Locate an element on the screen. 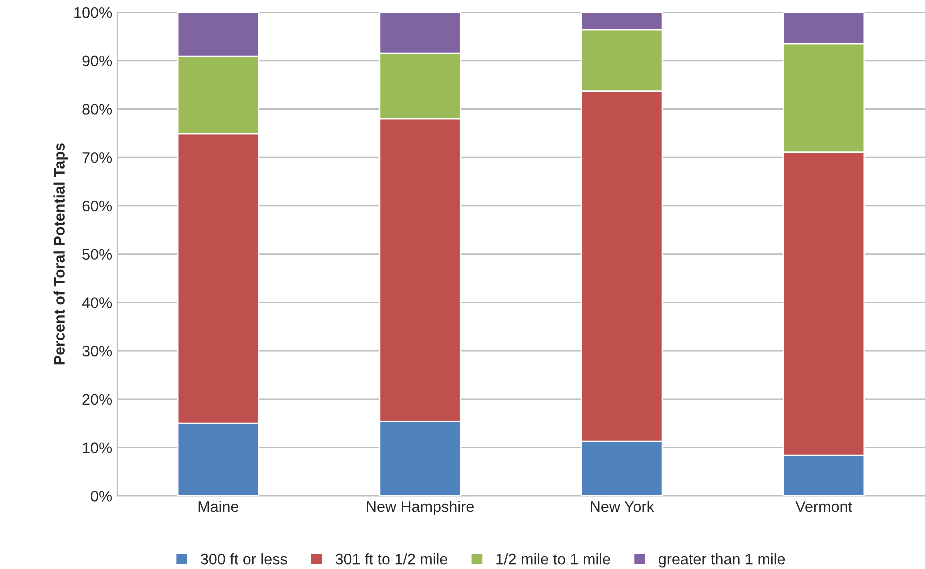 This screenshot has height=569, width=925. legend-label: 300 ft or less is located at coordinates (244, 559).